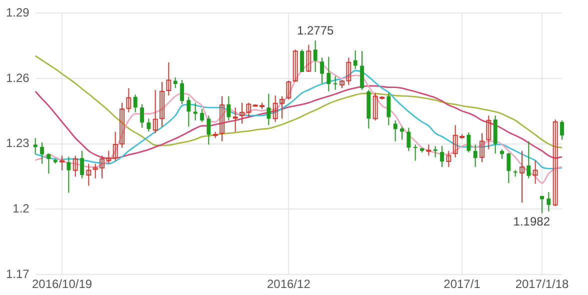 The height and width of the screenshot is (295, 588). What do you see at coordinates (531, 221) in the screenshot?
I see `annotation: 1.1982` at bounding box center [531, 221].